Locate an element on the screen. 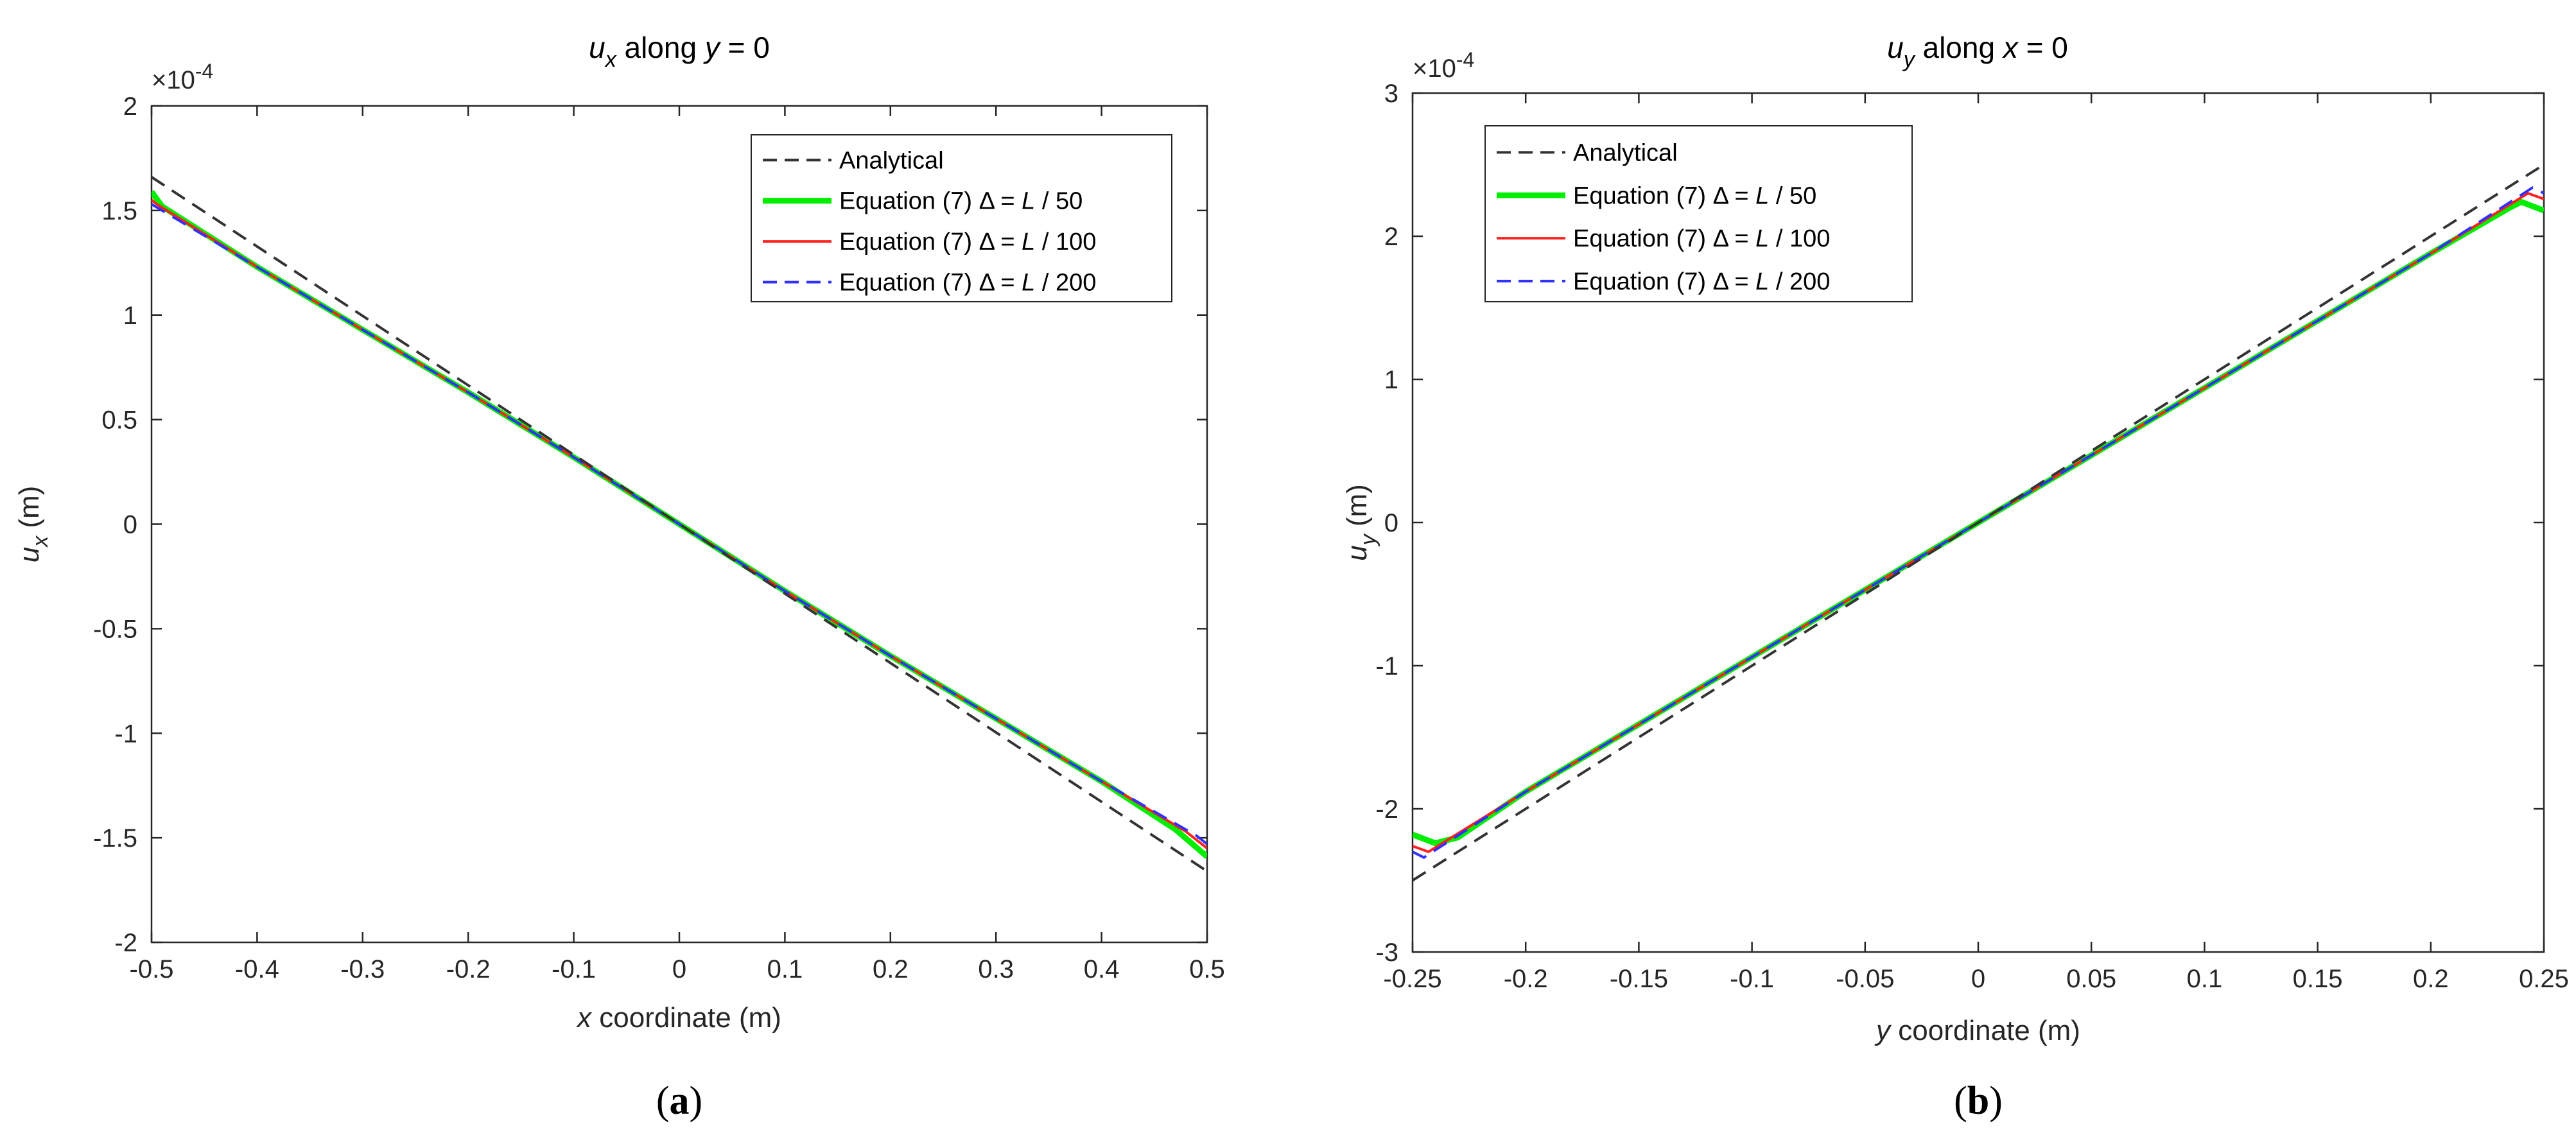  y-axis-label: uy (m) is located at coordinates (1360, 522).